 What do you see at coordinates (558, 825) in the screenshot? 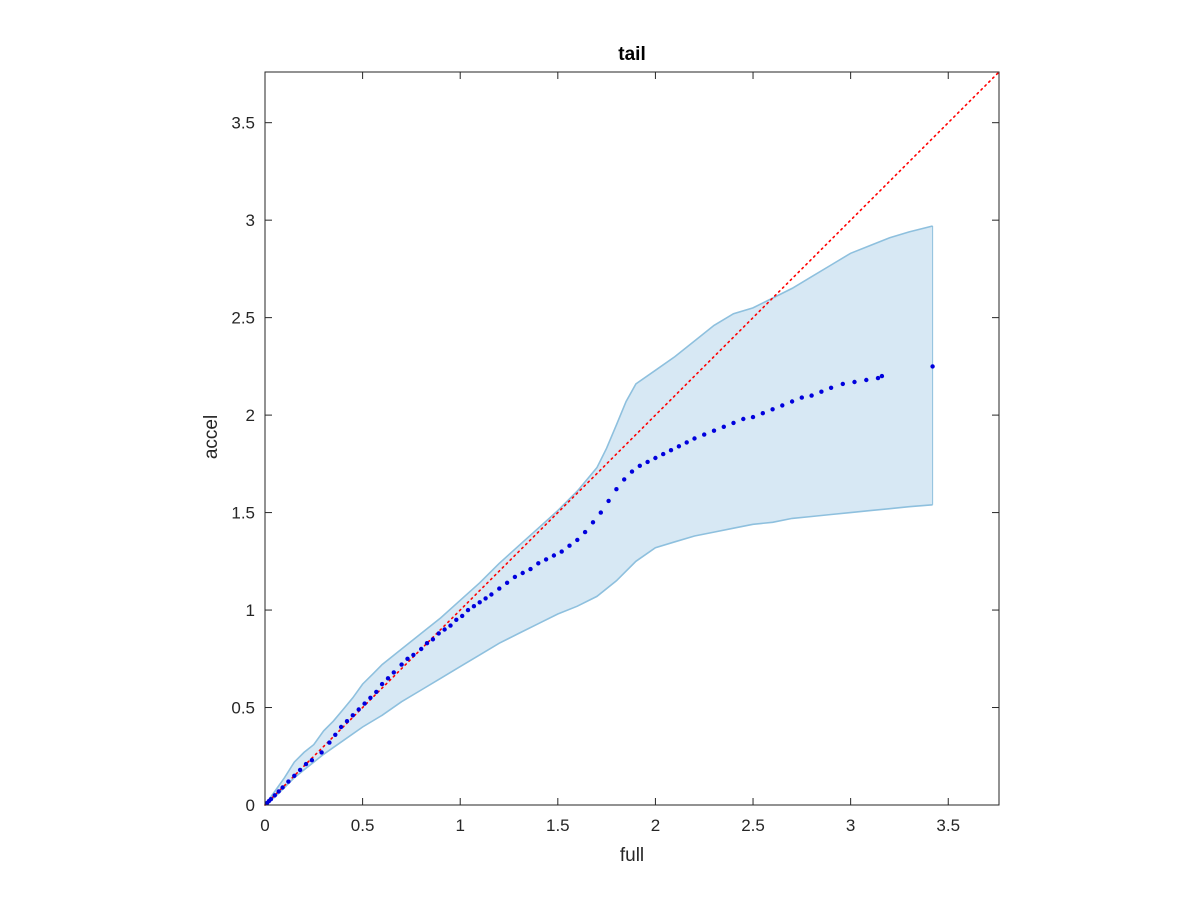
I see `x-tick-label: 1.5` at bounding box center [558, 825].